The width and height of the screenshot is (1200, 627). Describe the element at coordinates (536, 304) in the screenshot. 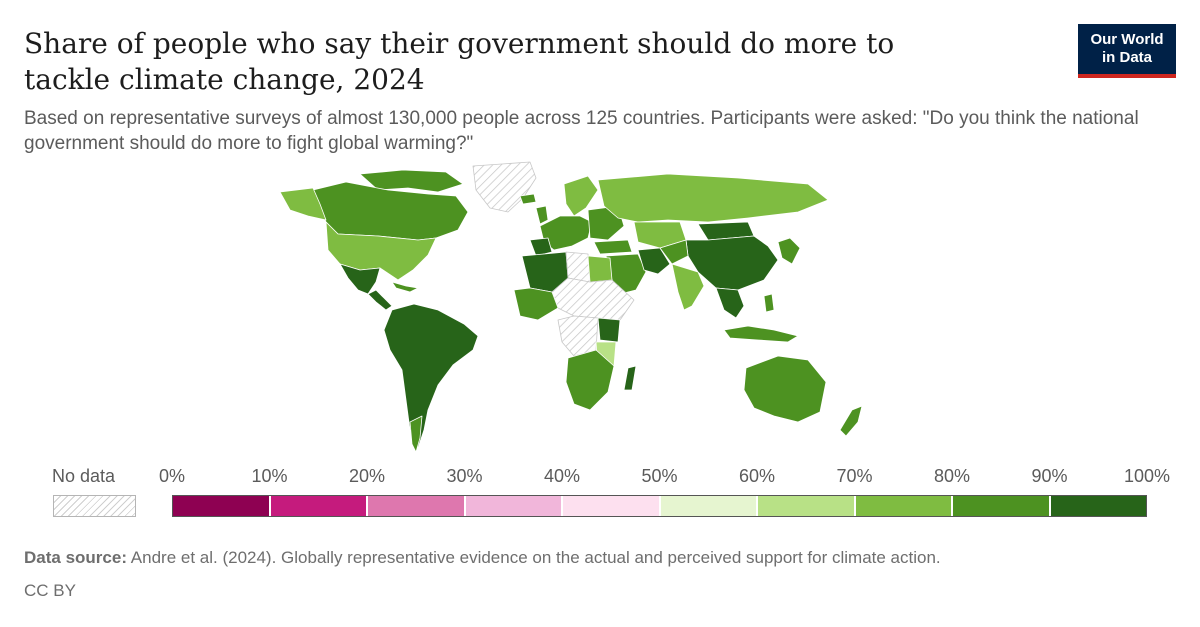

I see `region-west-africa` at that location.